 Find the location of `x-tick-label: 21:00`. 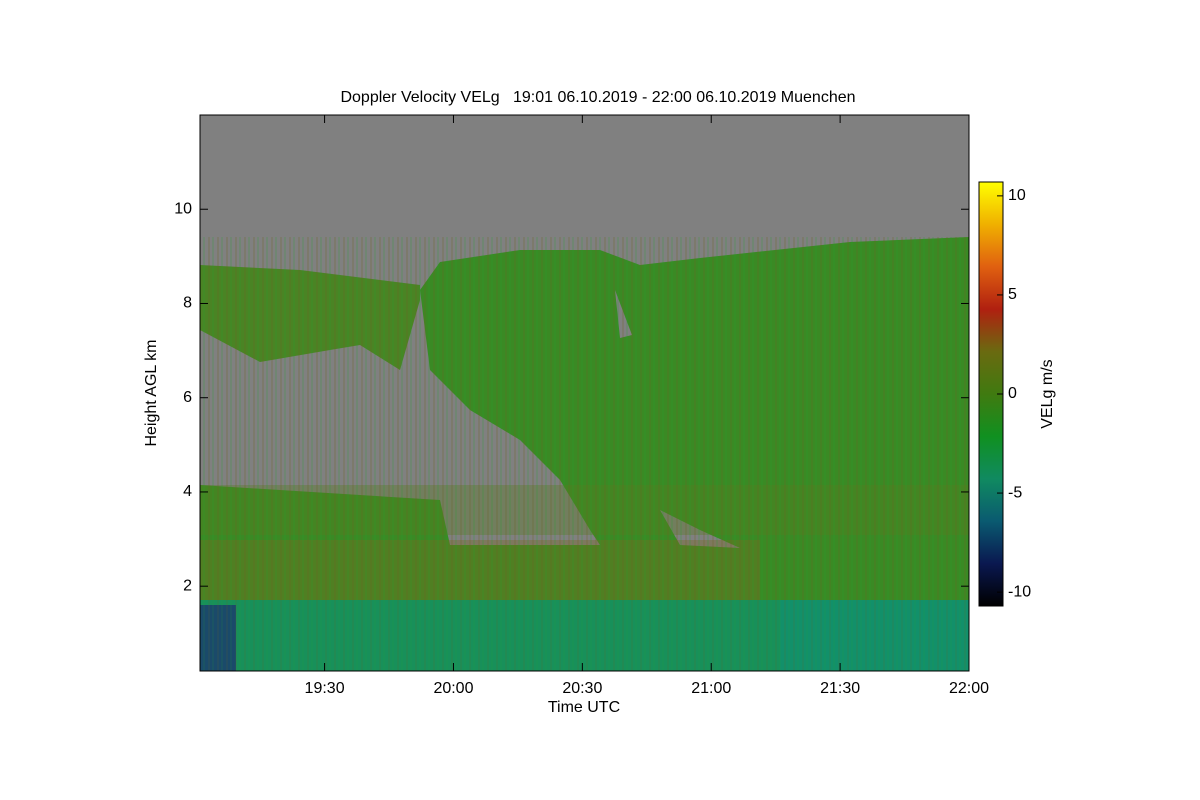

x-tick-label: 21:00 is located at coordinates (711, 688).